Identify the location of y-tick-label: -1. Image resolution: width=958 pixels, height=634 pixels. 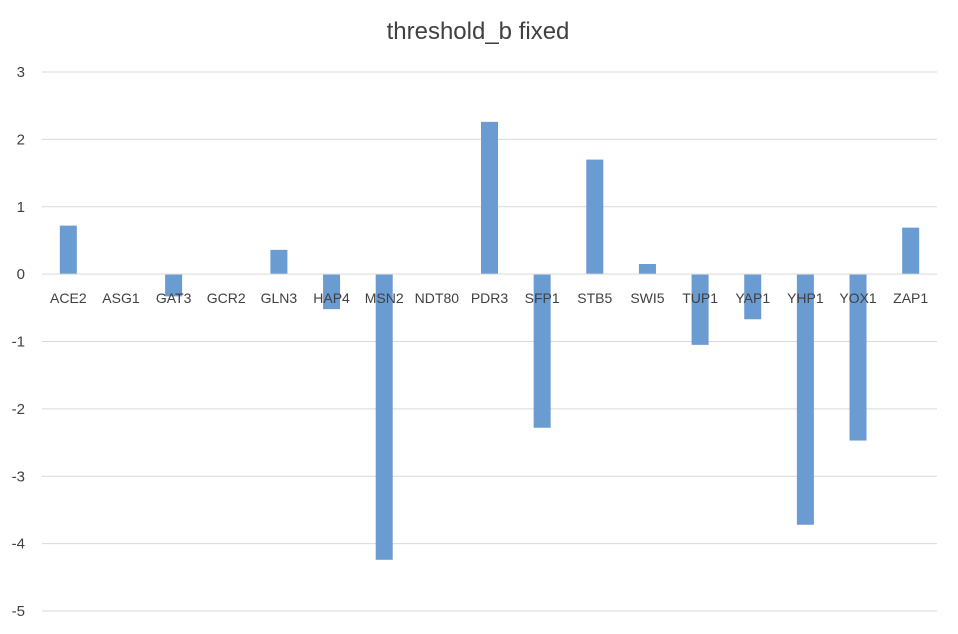
(18, 342).